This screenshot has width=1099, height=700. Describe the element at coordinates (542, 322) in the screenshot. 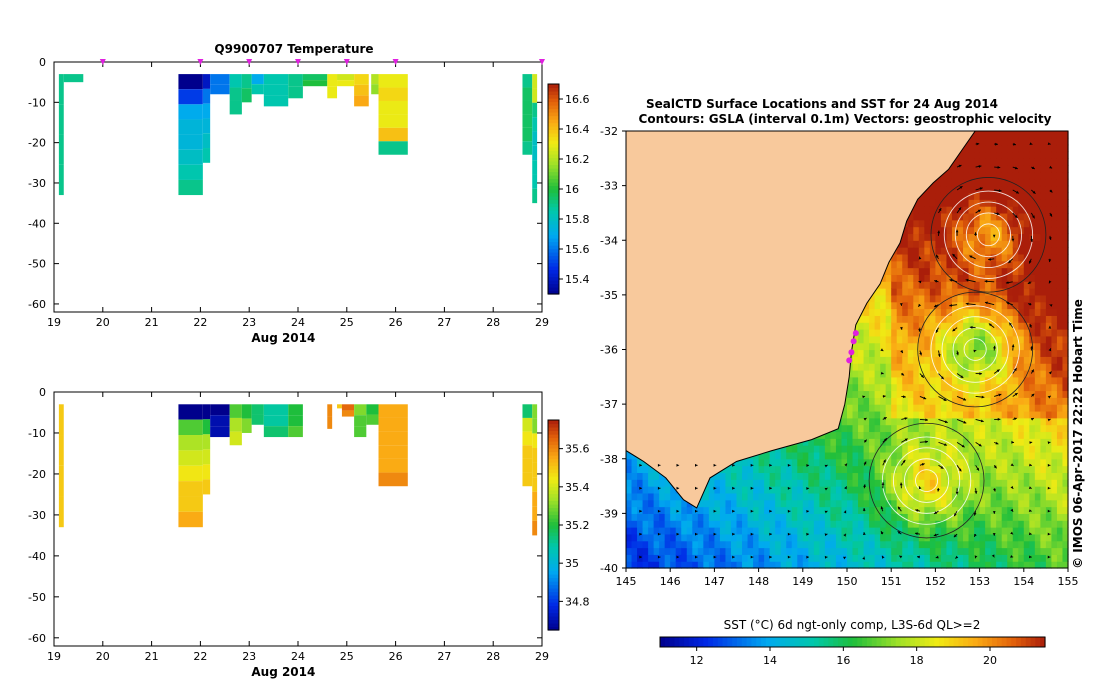

I see `temp-xtick-label: 29` at that location.